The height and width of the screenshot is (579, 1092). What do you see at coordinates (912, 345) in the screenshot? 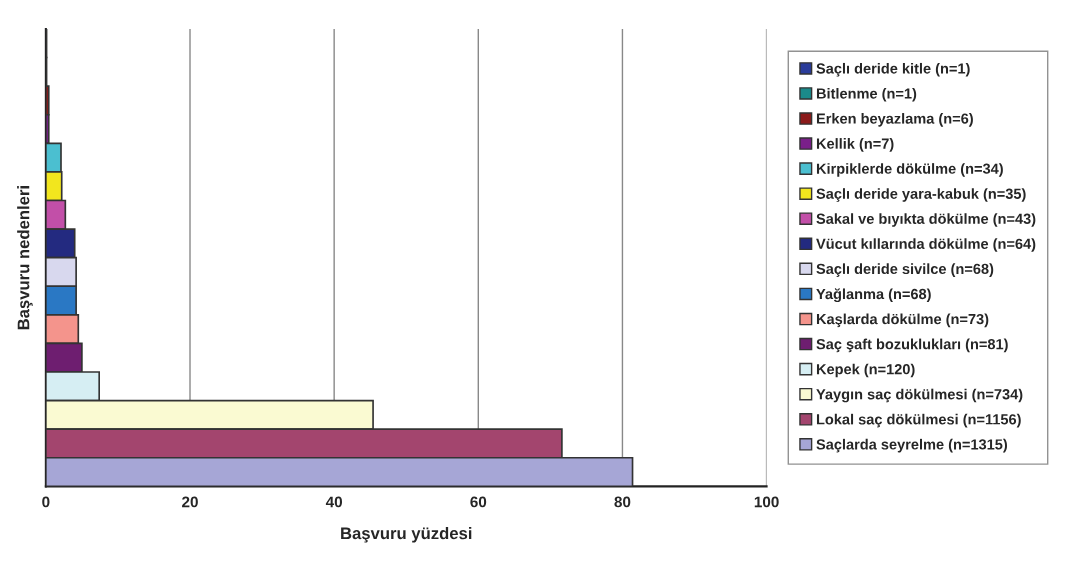
I see `legend-label: Saç şaft bozuklukları (n=81)` at bounding box center [912, 345].